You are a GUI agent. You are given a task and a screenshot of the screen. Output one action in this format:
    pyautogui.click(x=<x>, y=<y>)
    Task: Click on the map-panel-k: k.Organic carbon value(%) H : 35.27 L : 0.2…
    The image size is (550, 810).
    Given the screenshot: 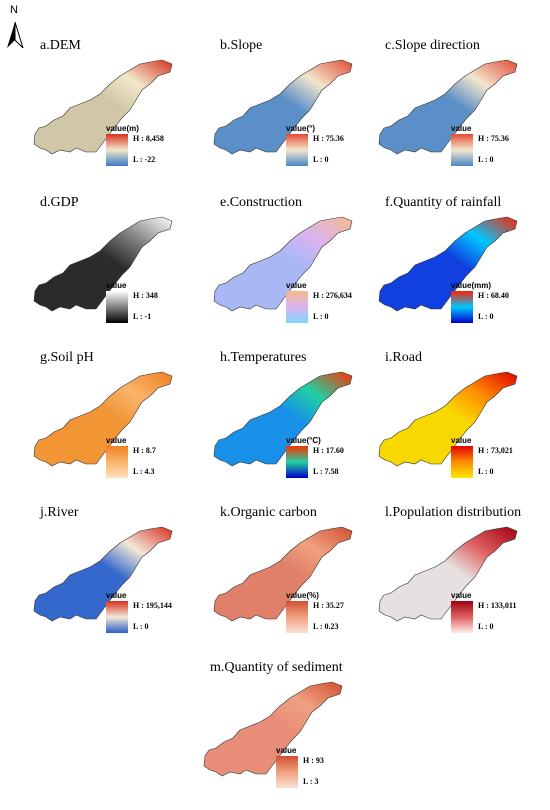 What is the action you would take?
    pyautogui.click(x=280, y=580)
    